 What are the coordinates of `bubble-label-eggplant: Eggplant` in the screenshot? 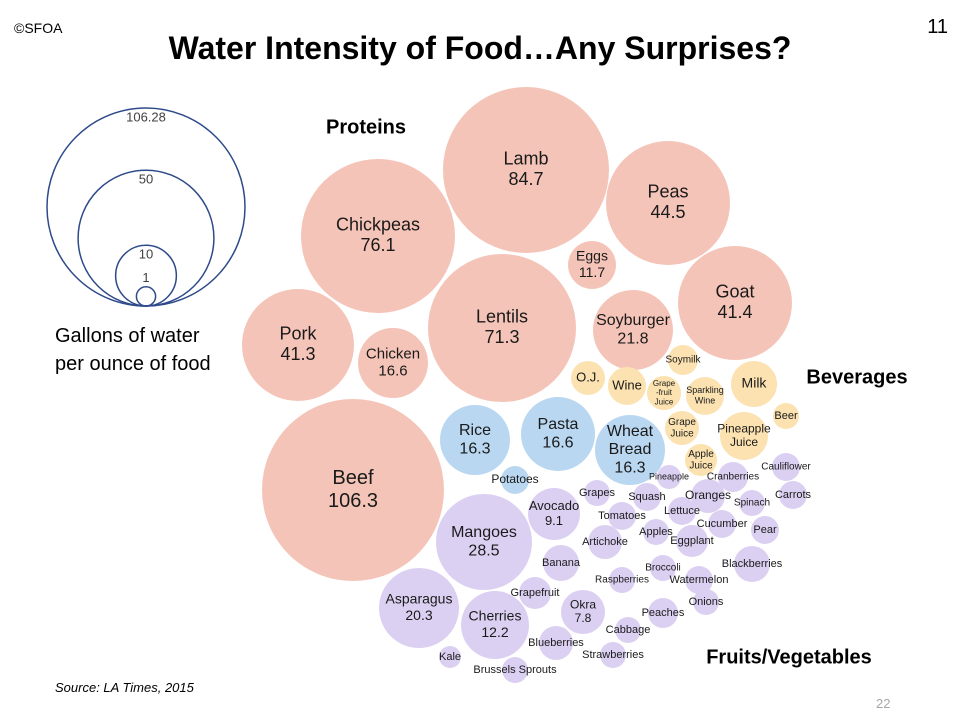 It's located at (691, 541).